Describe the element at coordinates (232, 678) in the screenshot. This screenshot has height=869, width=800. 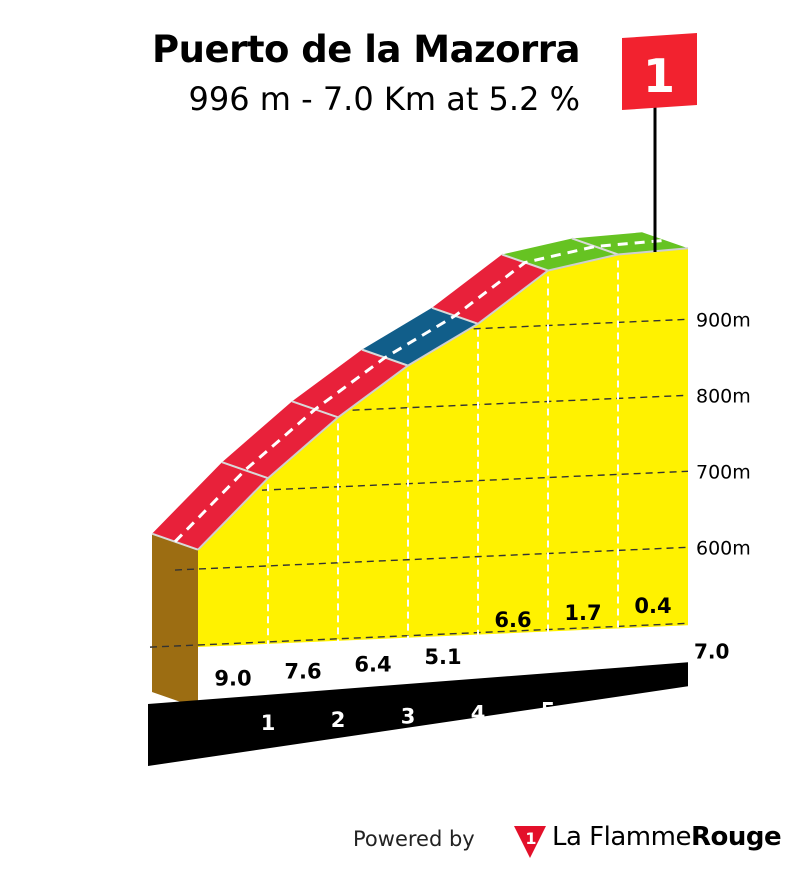
I see `gradient-label: 9.0` at that location.